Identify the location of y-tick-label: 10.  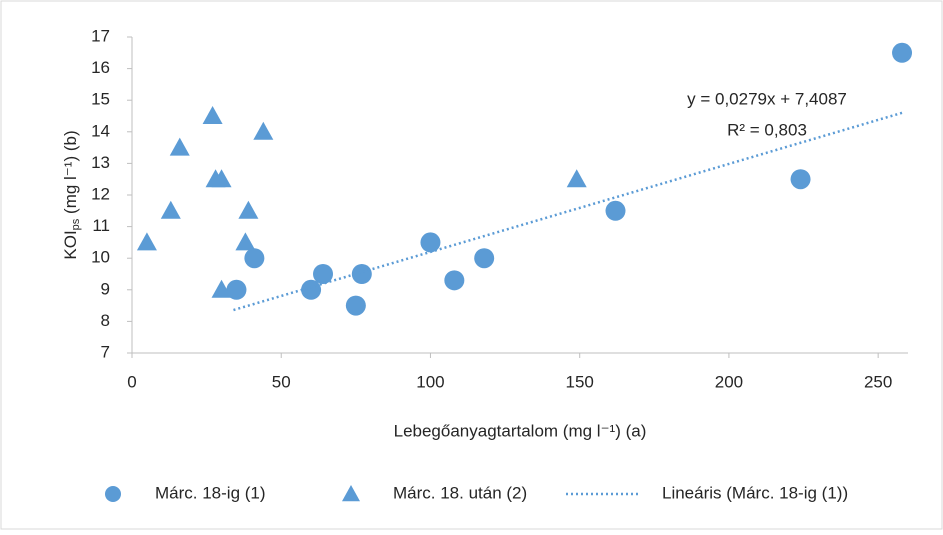
(100, 257).